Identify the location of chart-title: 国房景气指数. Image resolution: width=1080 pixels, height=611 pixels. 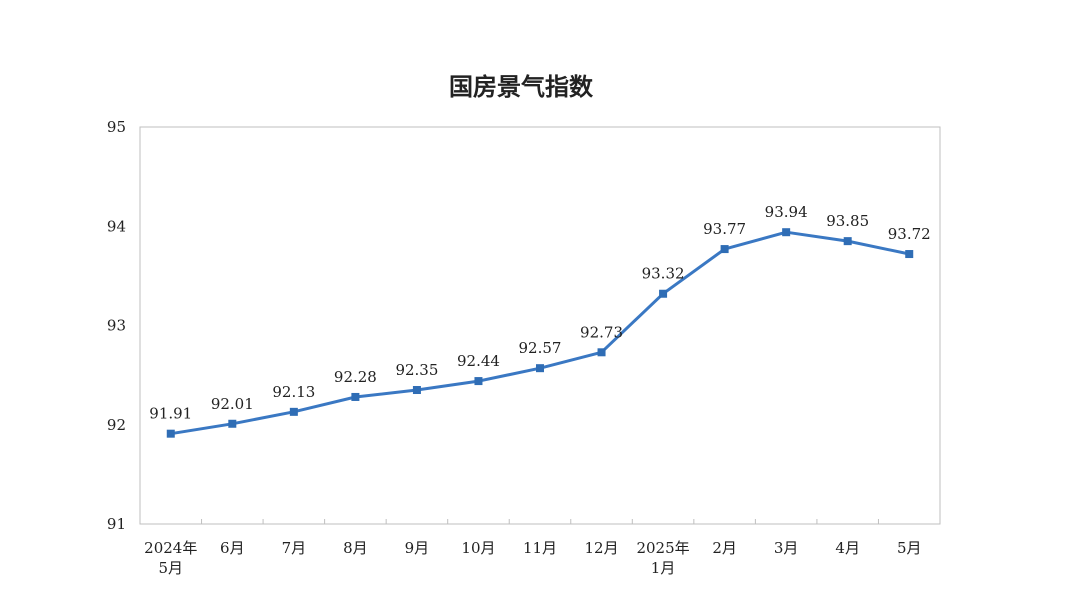
(521, 87).